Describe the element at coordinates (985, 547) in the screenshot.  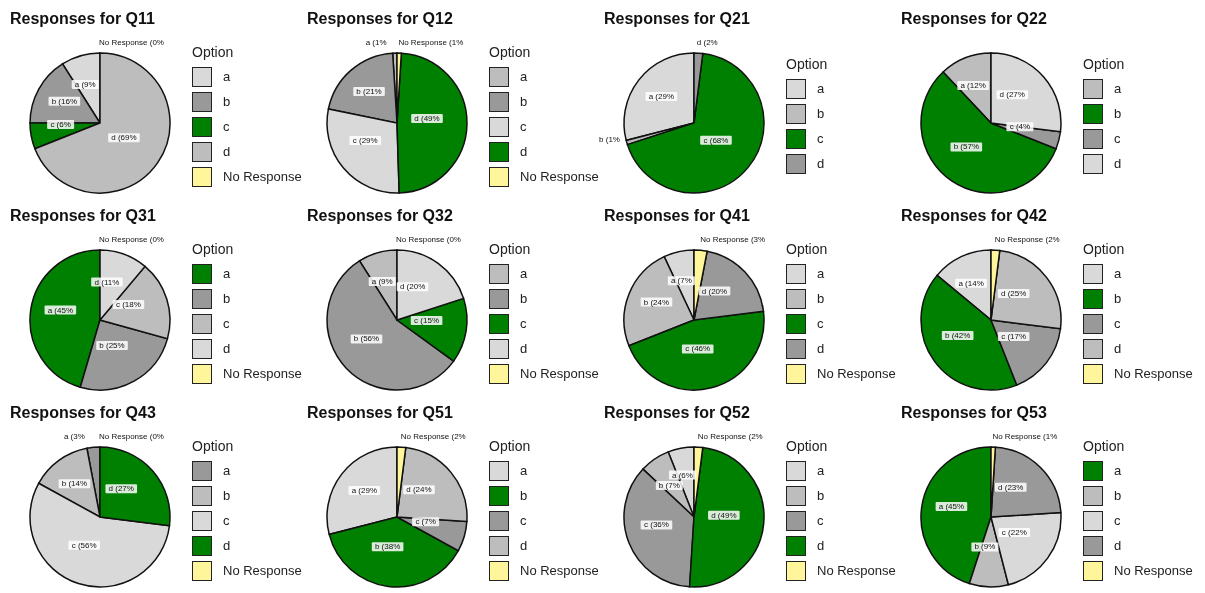
I see `data-label: b (9%` at that location.